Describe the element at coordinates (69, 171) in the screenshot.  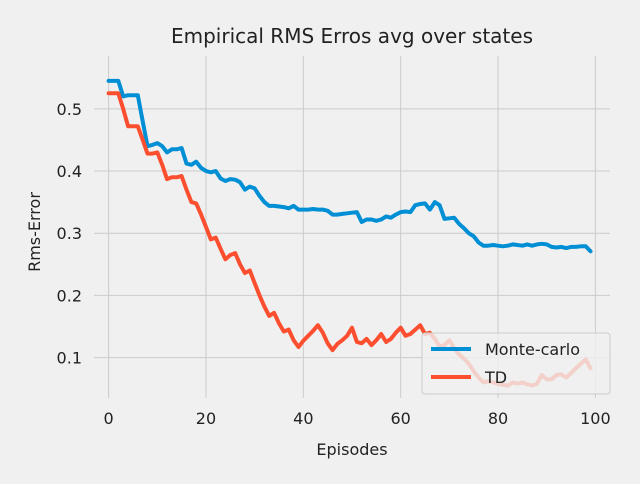
I see `y-tick-label: 0.4` at that location.